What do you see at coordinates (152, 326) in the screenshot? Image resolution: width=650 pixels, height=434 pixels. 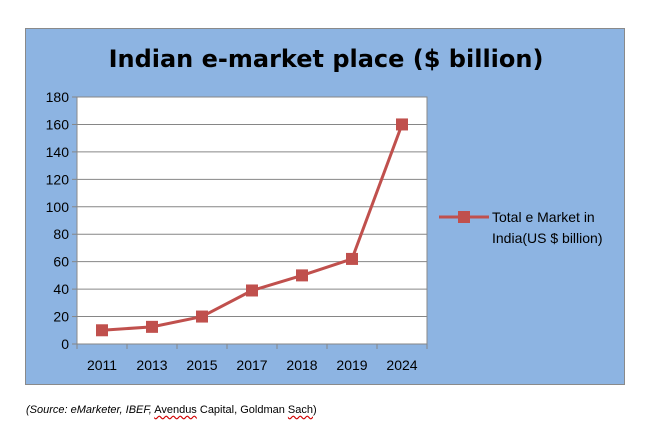 I see `data-point-2013` at bounding box center [152, 326].